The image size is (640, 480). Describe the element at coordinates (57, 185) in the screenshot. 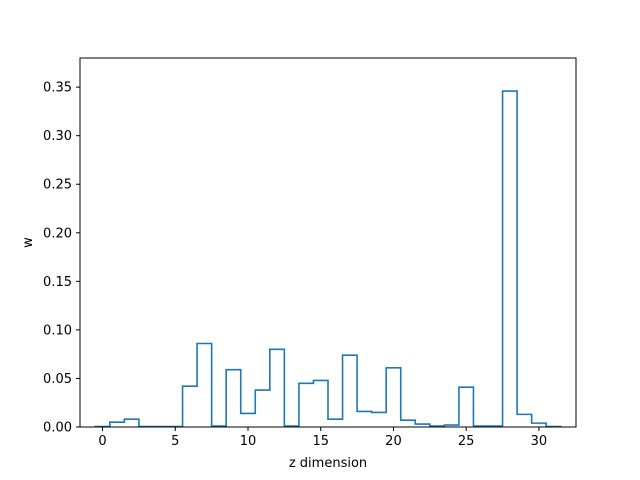

I see `y-tick-label: 0.25` at that location.